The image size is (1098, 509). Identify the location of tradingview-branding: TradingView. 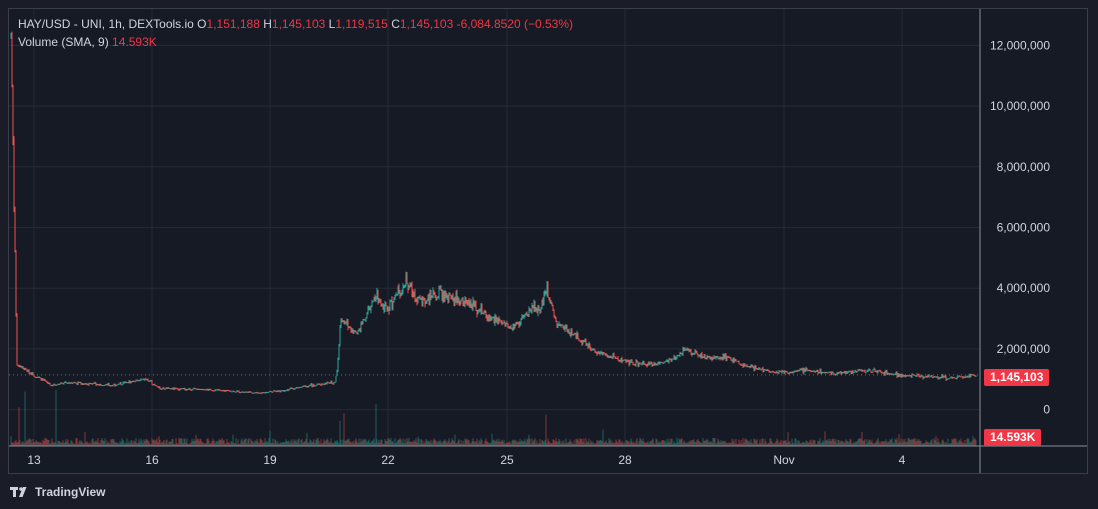
(57, 492).